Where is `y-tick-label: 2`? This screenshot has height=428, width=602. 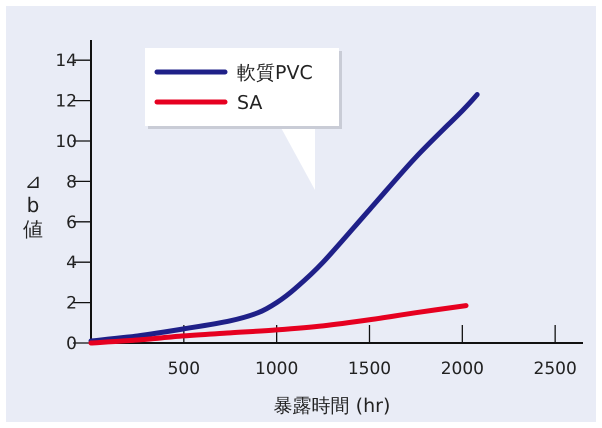
y-tick-label: 2 is located at coordinates (71, 304).